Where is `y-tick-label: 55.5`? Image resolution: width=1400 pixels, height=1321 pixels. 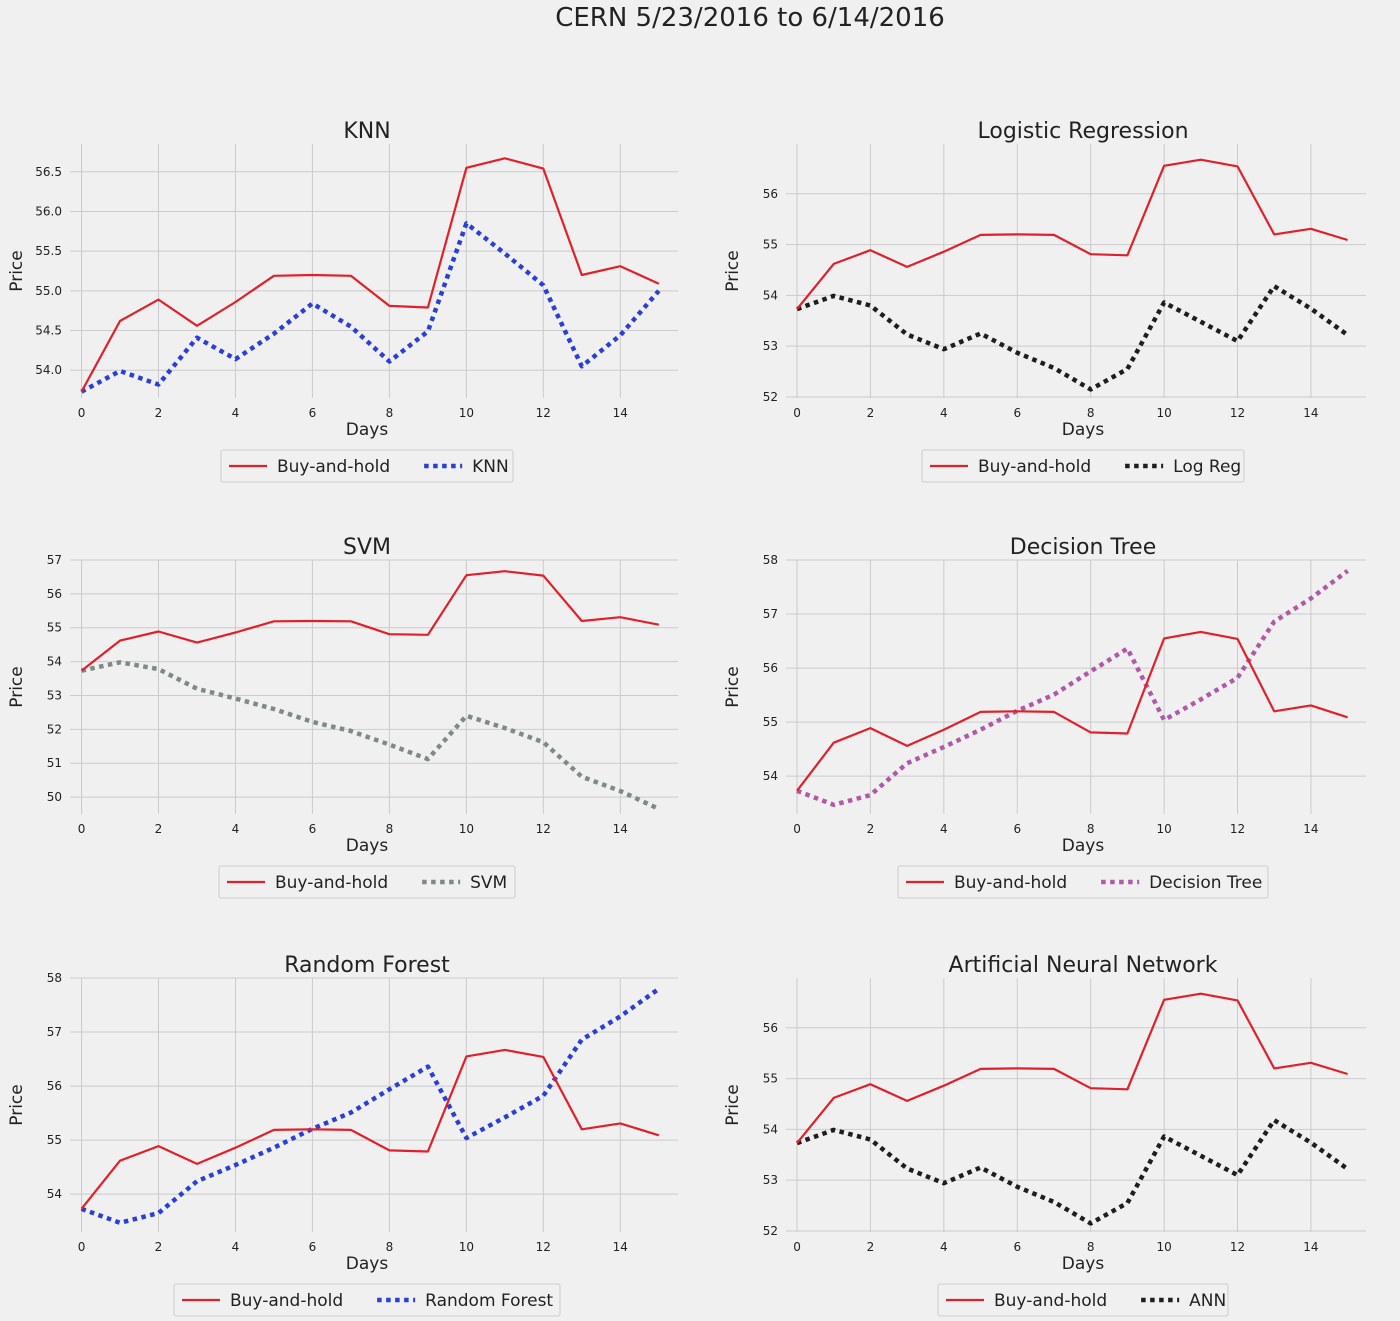 y-tick-label: 55.5 is located at coordinates (48, 251).